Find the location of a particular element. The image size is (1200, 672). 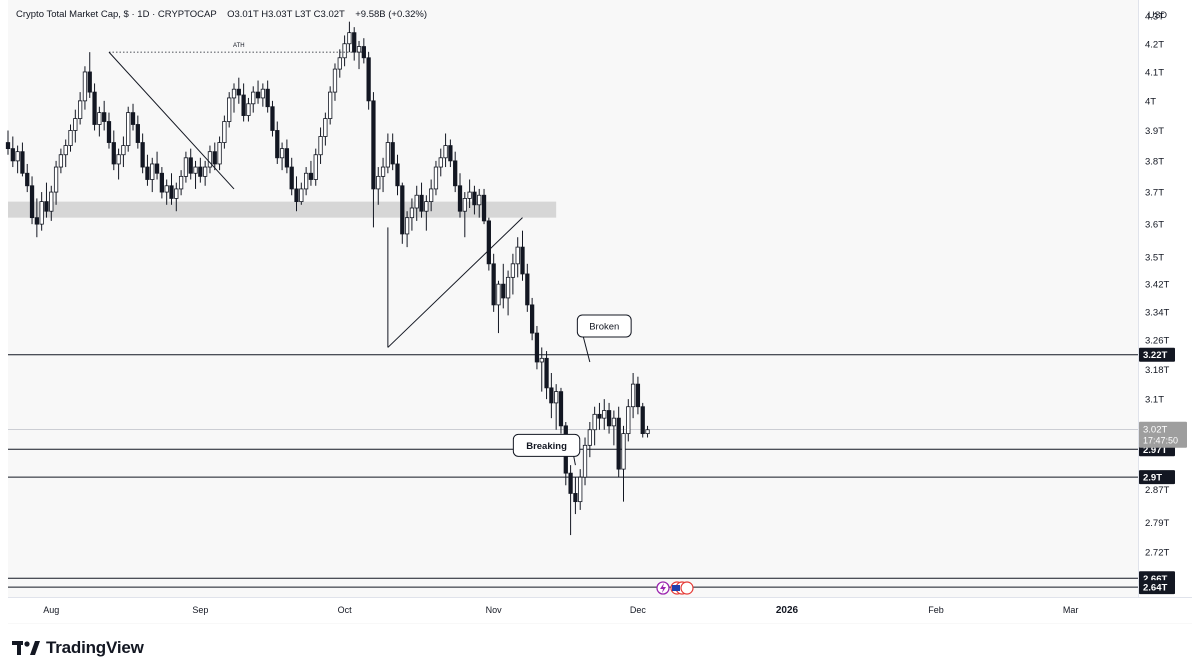

interval-label: 1D is located at coordinates (143, 14).